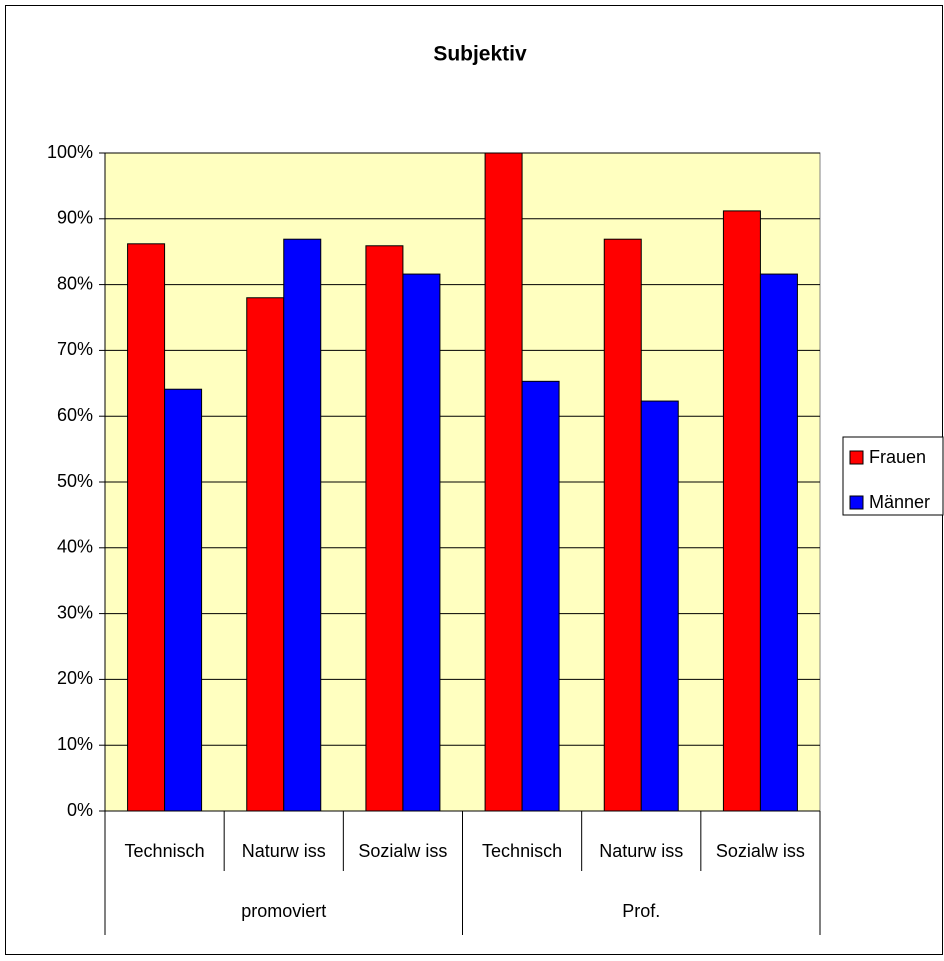 This screenshot has width=944, height=961. What do you see at coordinates (70, 152) in the screenshot?
I see `y-tick-label: 100%` at bounding box center [70, 152].